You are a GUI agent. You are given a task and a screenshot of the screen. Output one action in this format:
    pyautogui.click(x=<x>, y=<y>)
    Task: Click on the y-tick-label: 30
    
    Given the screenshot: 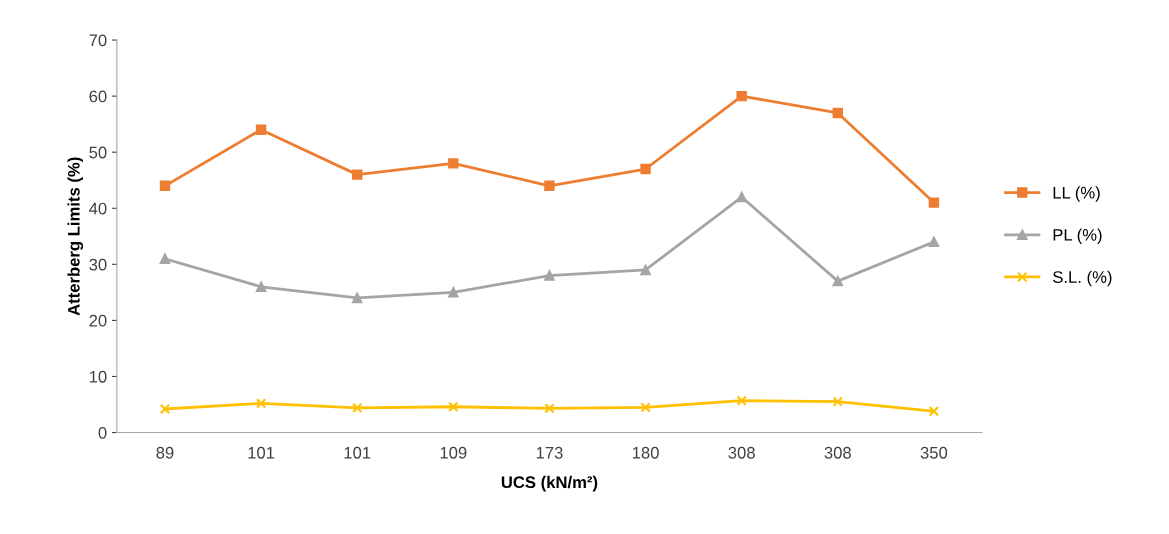 What is the action you would take?
    pyautogui.click(x=98, y=264)
    